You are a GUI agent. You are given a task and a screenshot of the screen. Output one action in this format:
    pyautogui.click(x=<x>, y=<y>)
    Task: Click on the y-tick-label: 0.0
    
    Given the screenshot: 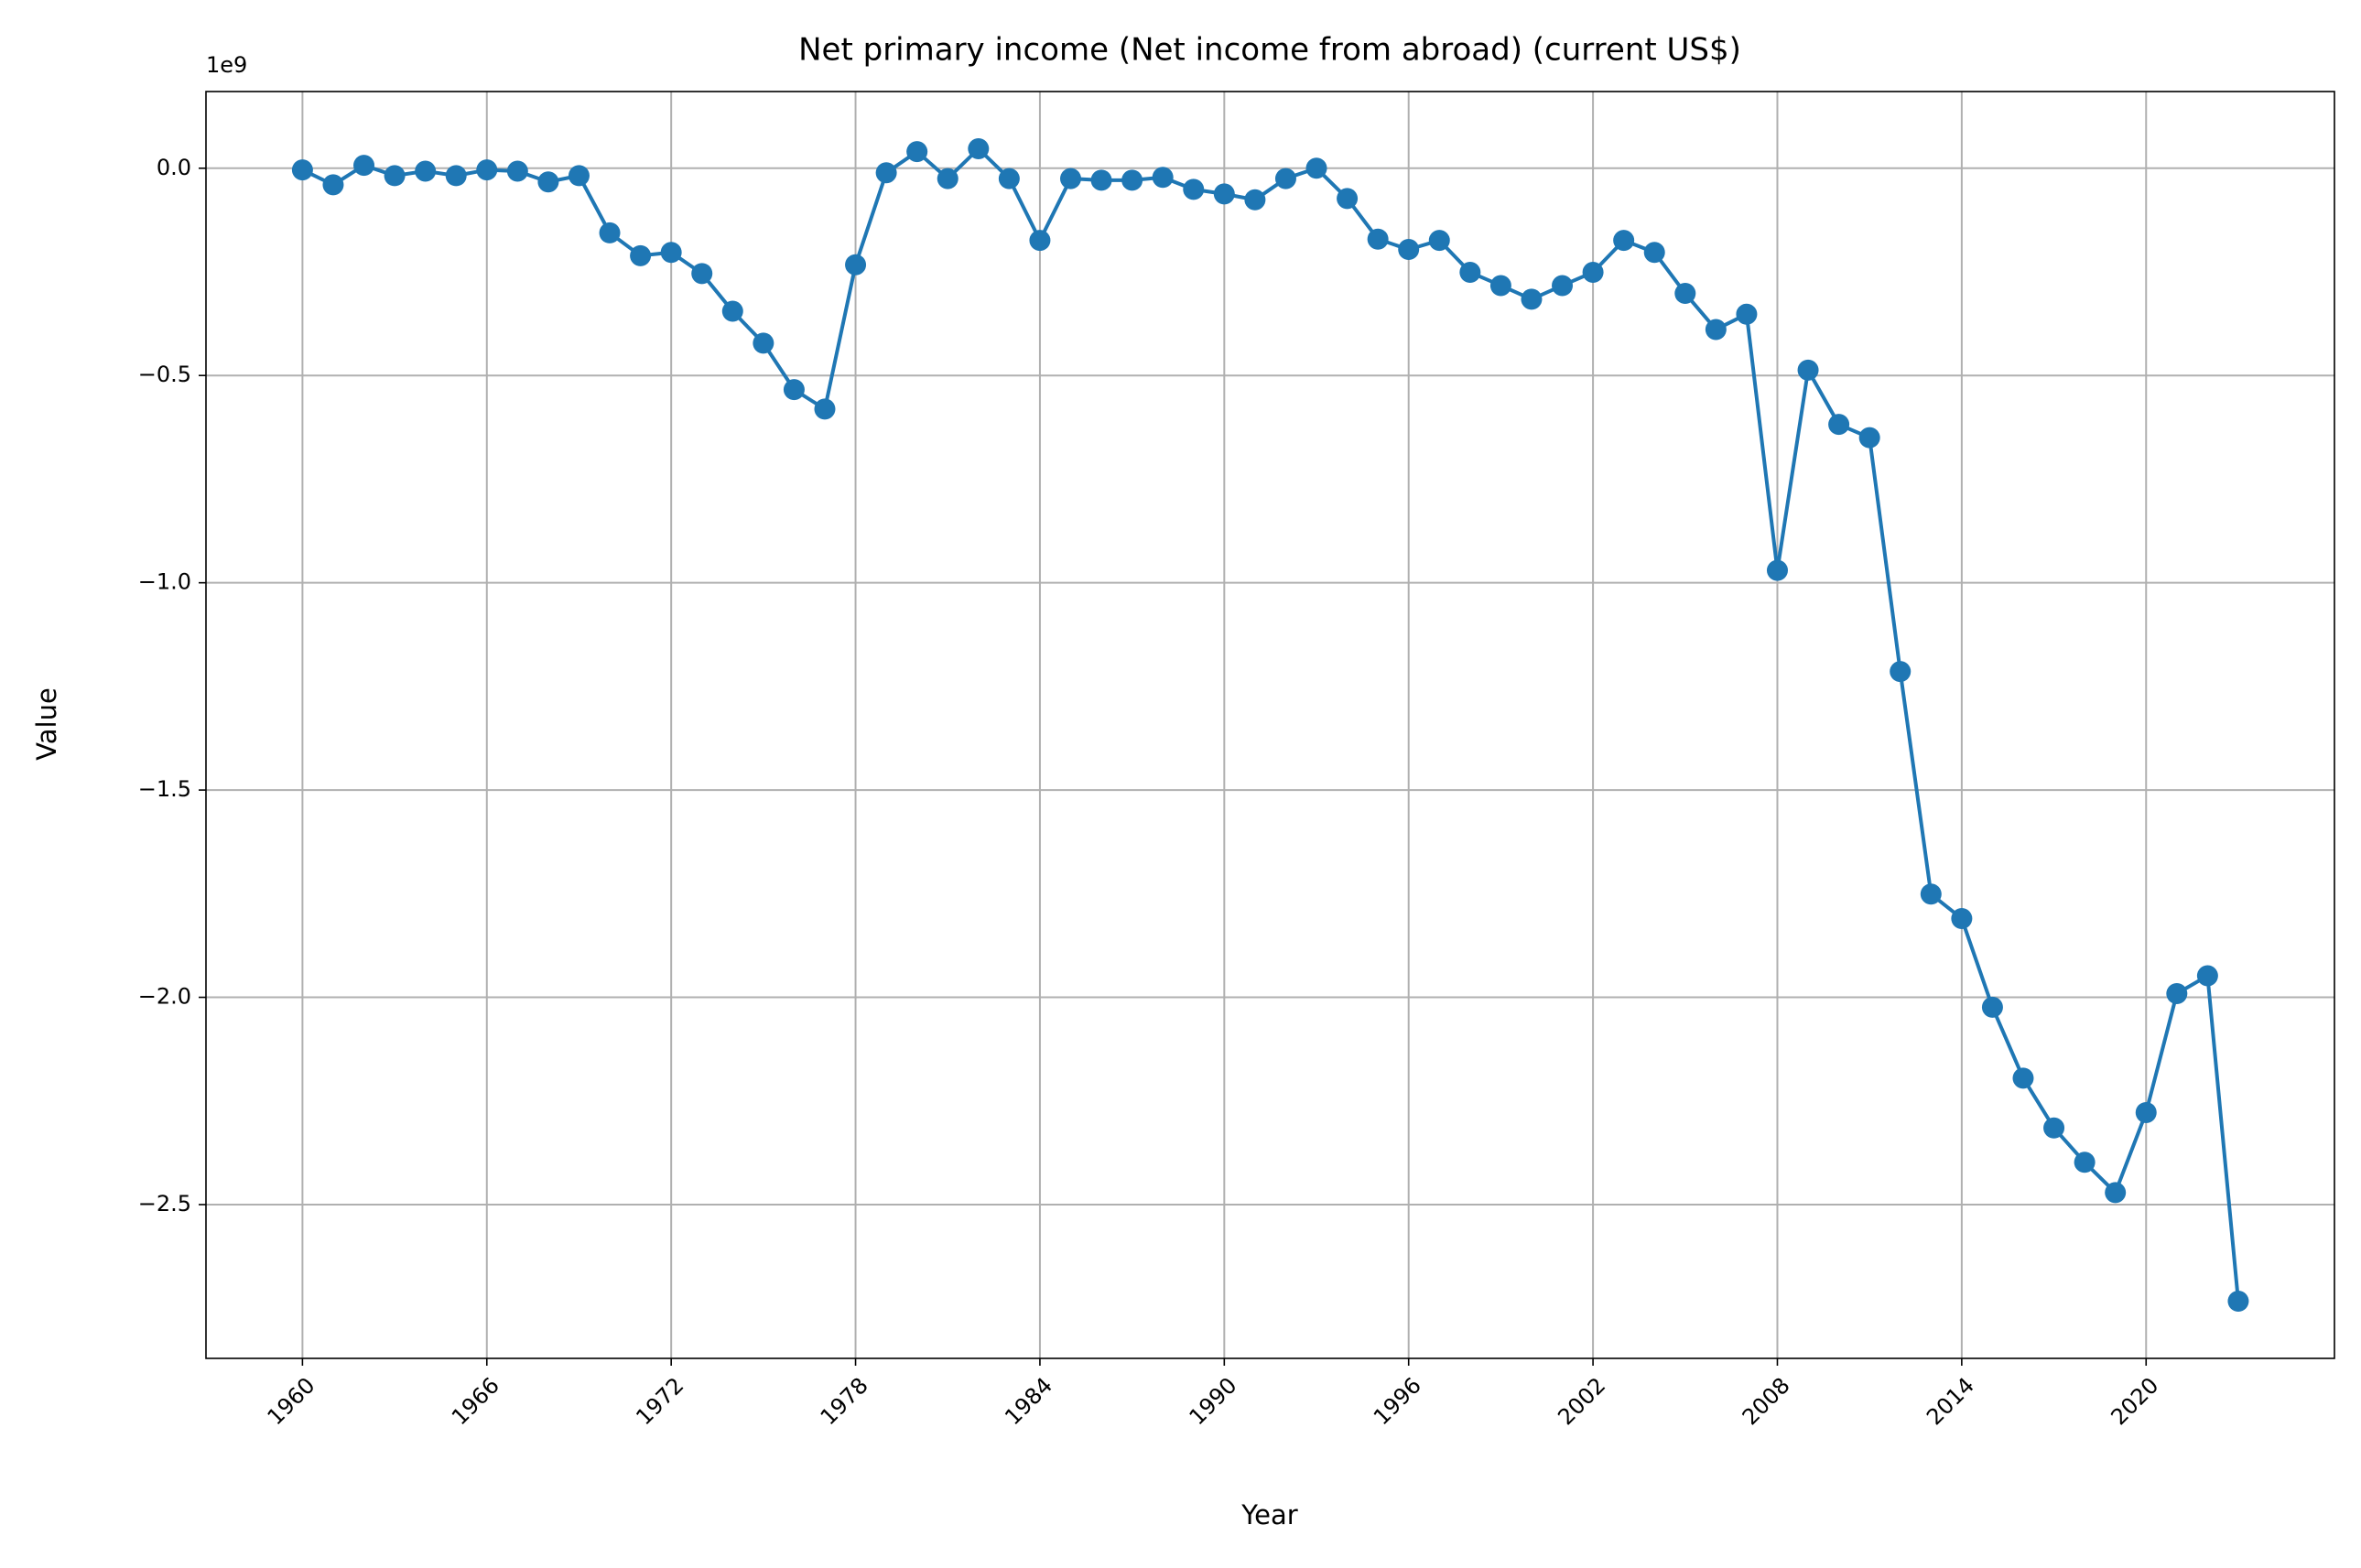 What is the action you would take?
    pyautogui.click(x=174, y=167)
    